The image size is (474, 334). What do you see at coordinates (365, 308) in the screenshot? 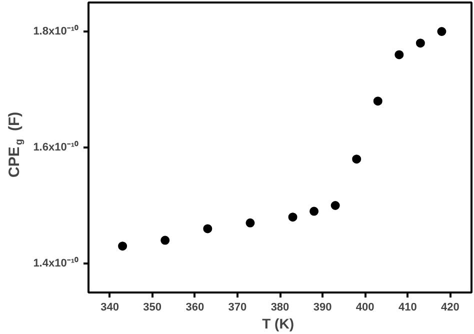
I see `x-tick-label: 400` at bounding box center [365, 308].